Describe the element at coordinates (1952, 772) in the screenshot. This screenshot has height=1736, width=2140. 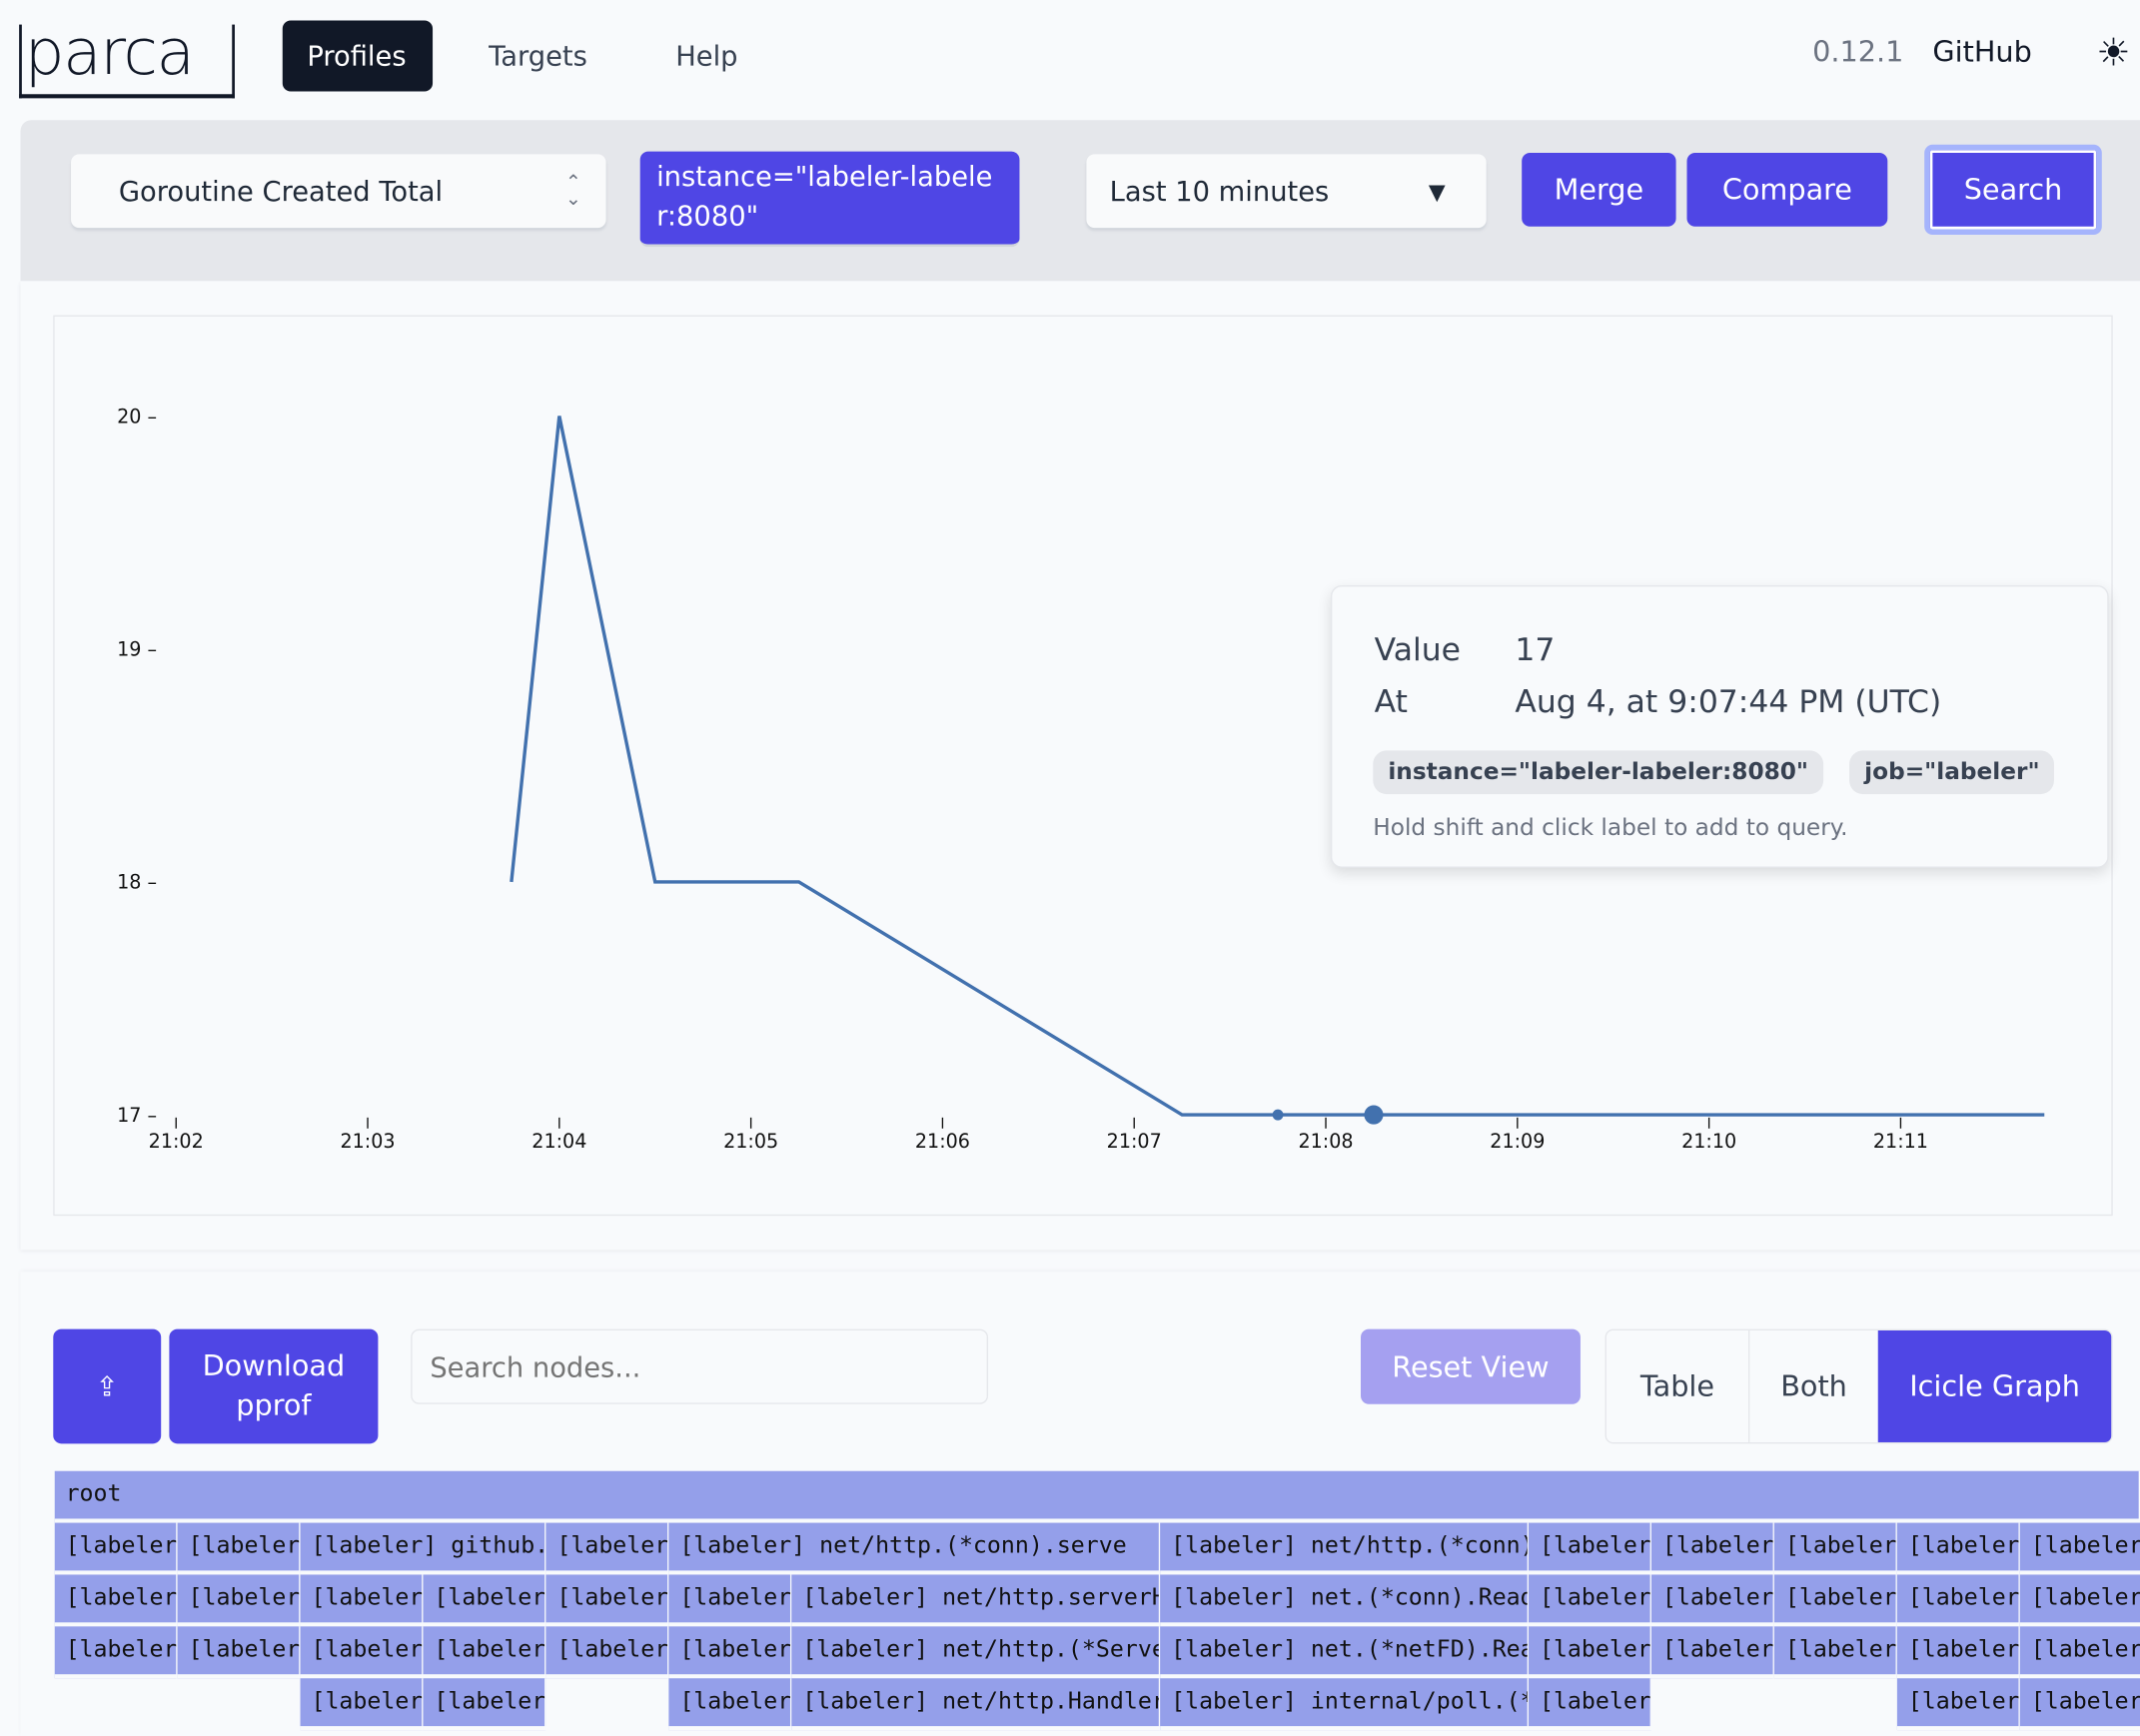
I see `tooltip-label-job: job="labeler"` at that location.